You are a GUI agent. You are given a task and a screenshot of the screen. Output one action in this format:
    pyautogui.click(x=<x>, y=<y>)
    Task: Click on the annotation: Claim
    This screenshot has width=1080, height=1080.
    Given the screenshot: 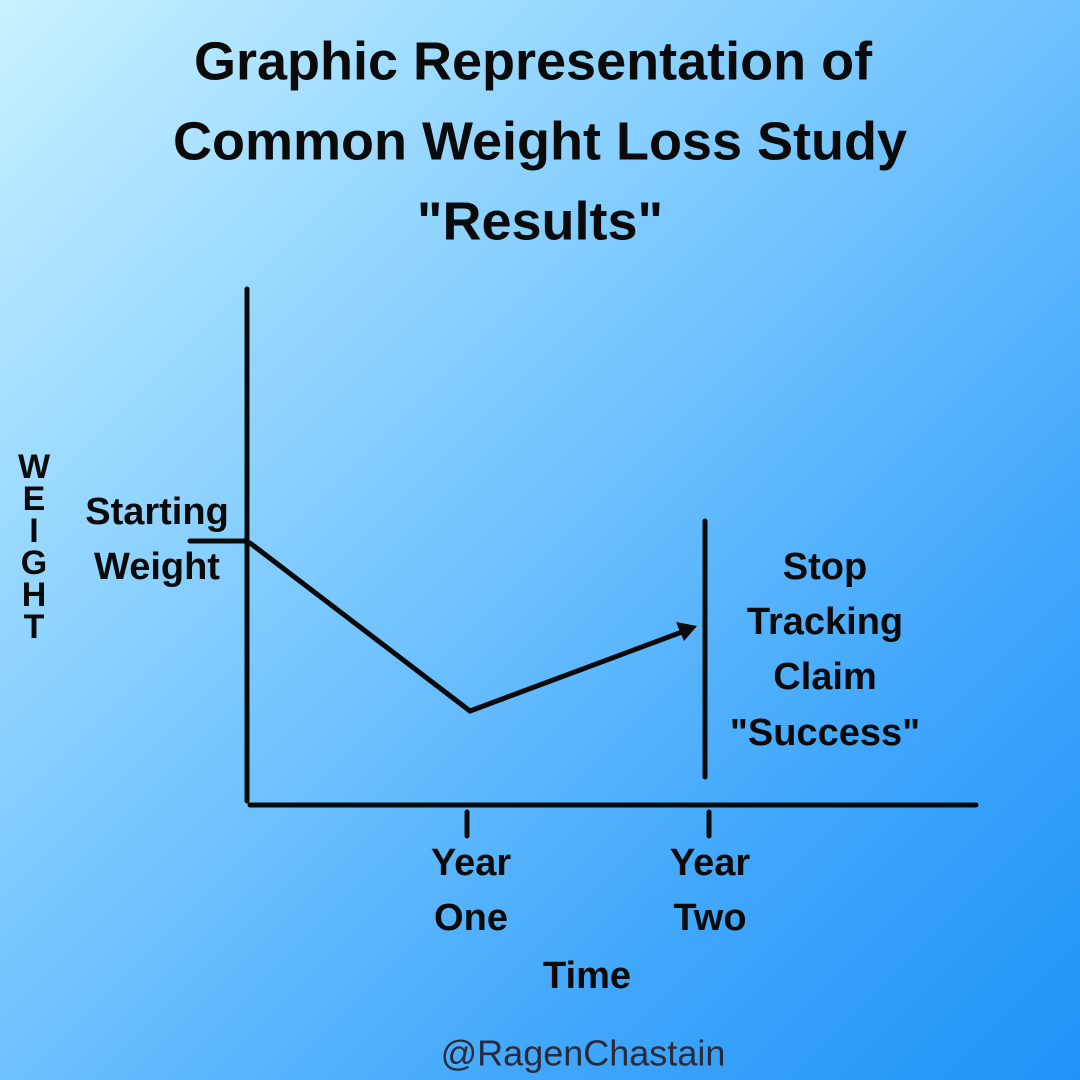 What is the action you would take?
    pyautogui.click(x=824, y=677)
    